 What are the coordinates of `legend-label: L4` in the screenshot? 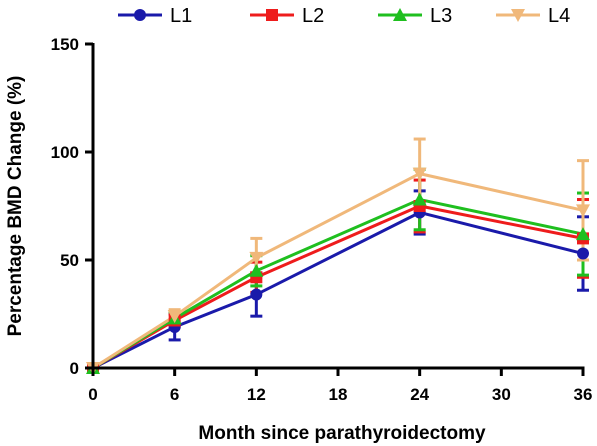 It's located at (559, 16).